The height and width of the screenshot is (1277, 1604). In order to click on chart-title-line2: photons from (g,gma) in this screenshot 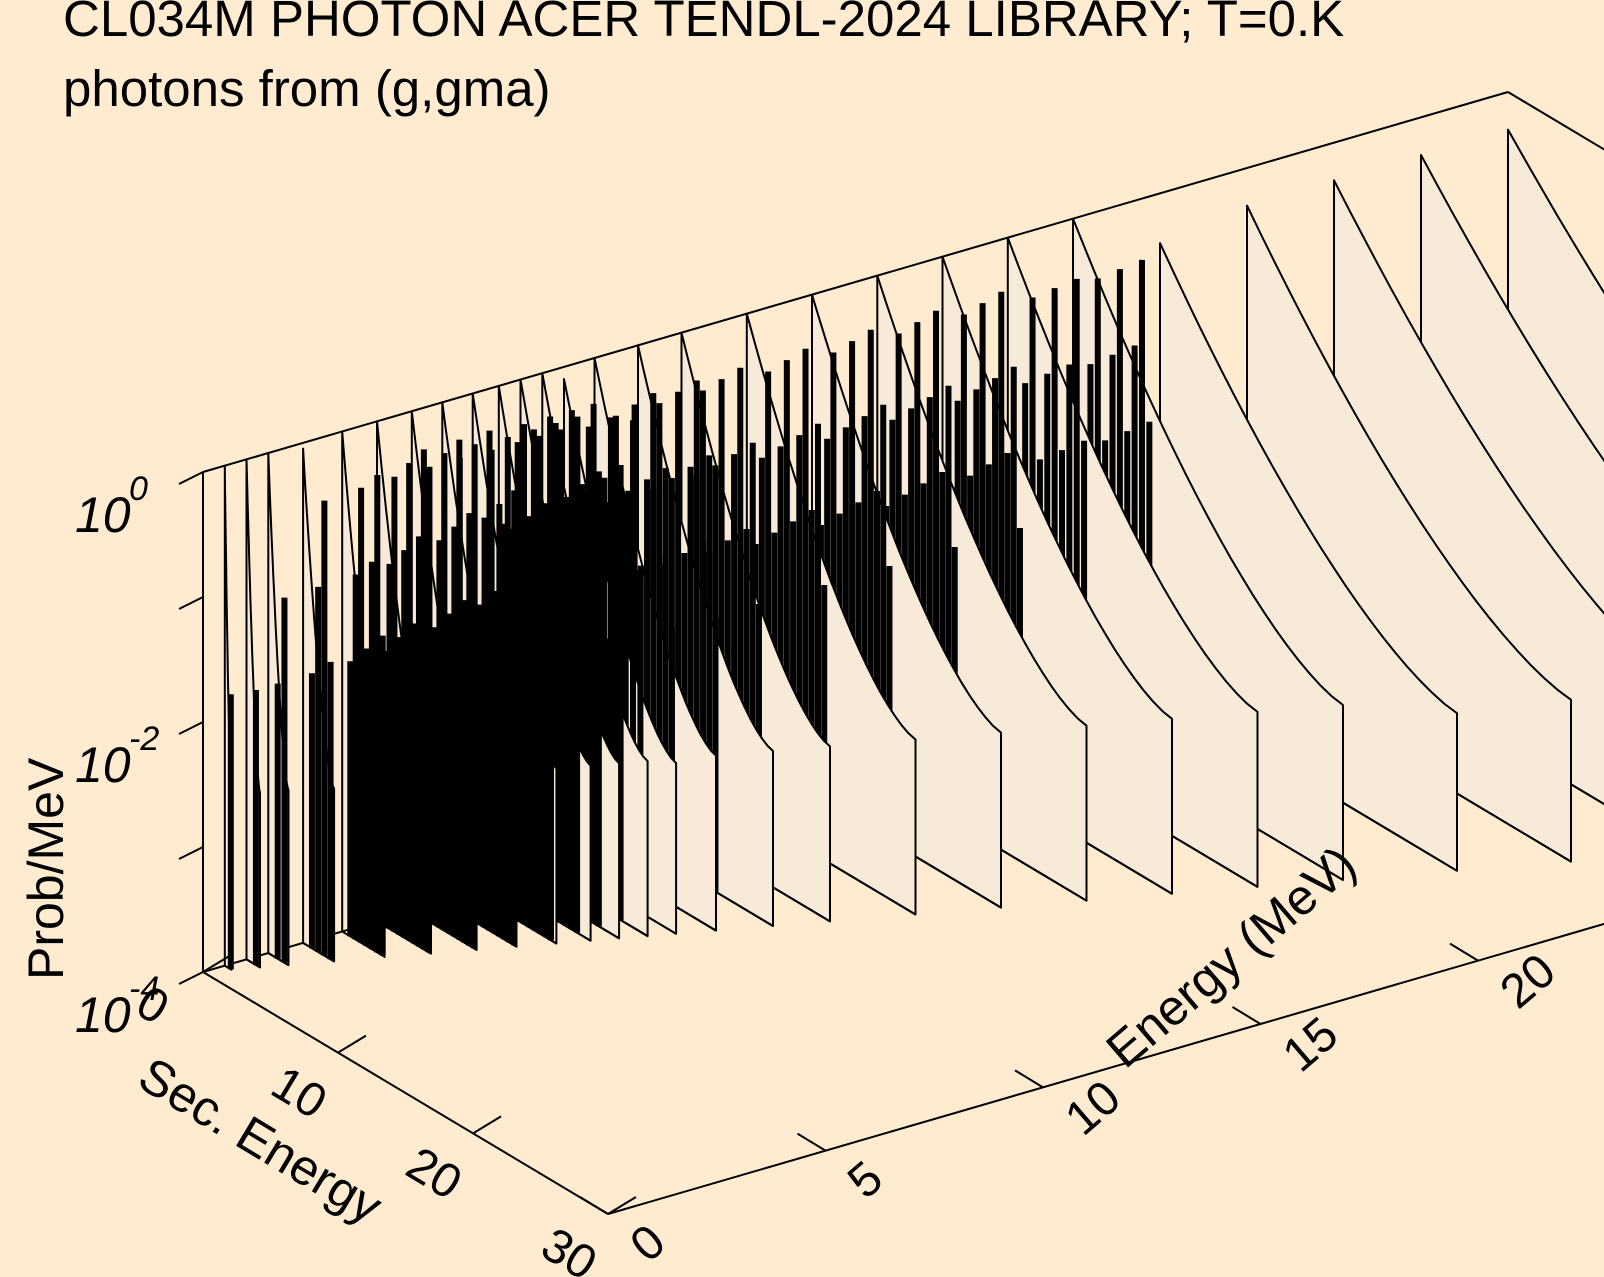, I will do `click(307, 88)`.